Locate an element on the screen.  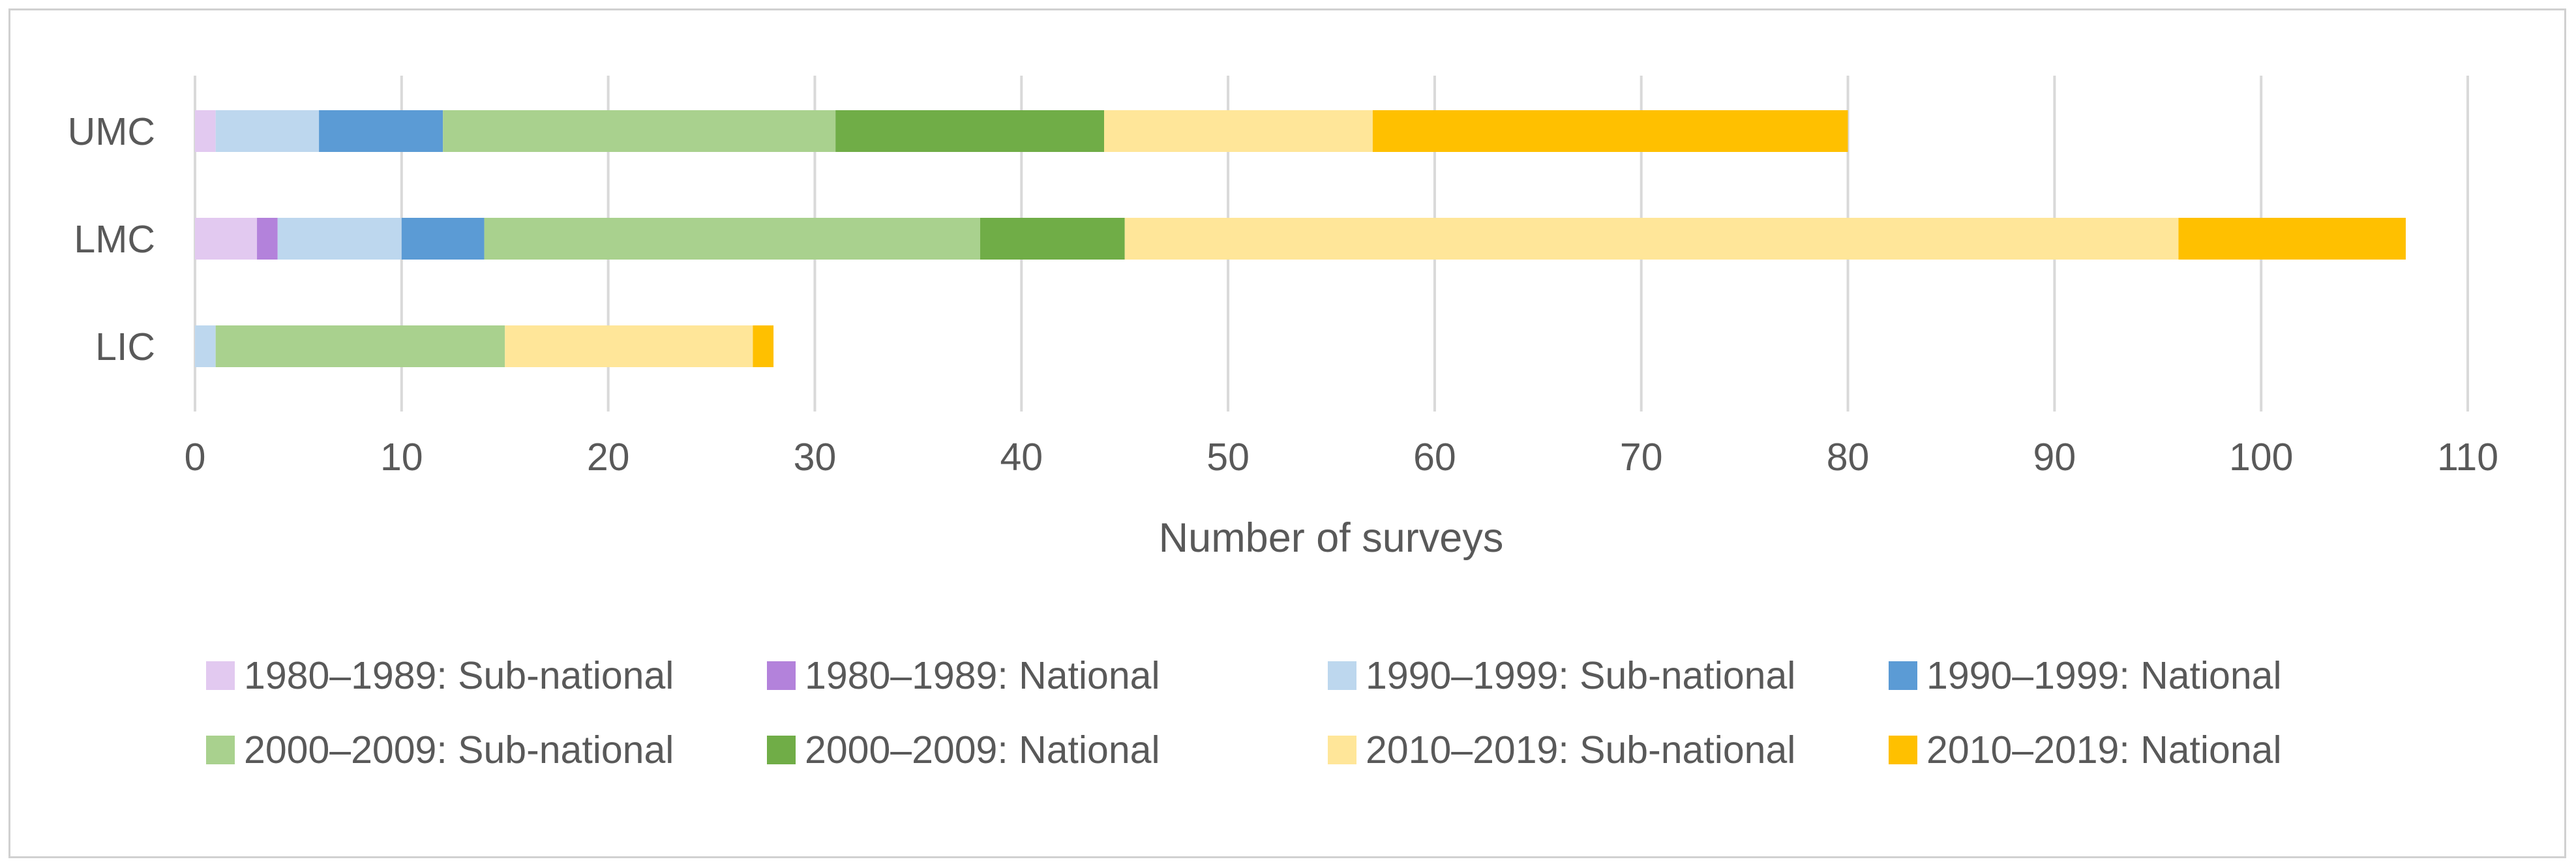
legend-item: 2000–2009: National is located at coordinates (1047, 750).